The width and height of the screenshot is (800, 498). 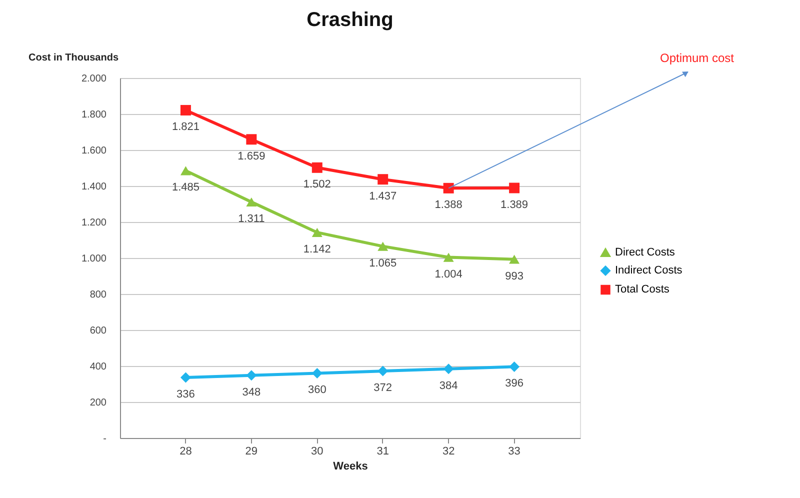 I want to click on data-label: 1.821, so click(x=186, y=127).